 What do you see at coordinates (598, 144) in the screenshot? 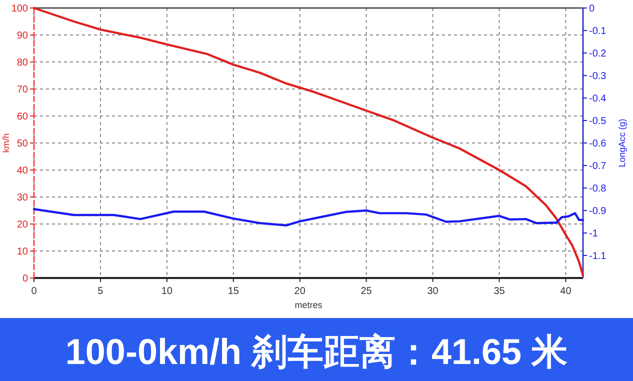
I see `y2-tick-label: -0.6` at bounding box center [598, 144].